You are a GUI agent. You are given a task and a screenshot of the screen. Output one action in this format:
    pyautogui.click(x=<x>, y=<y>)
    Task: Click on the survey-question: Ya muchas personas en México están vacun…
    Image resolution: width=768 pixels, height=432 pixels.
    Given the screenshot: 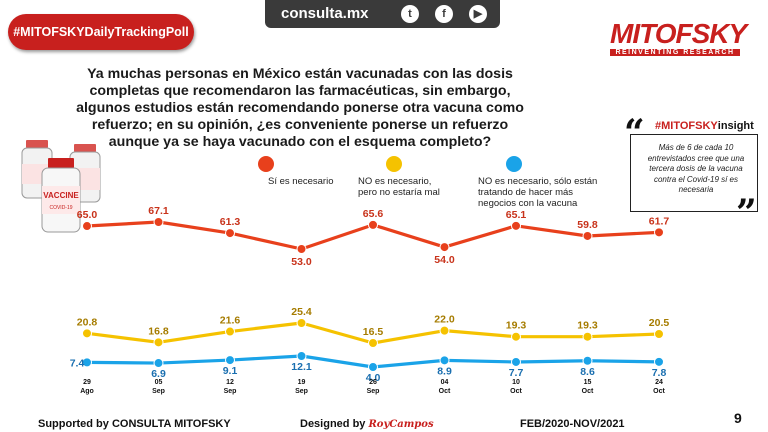 What is the action you would take?
    pyautogui.click(x=300, y=108)
    